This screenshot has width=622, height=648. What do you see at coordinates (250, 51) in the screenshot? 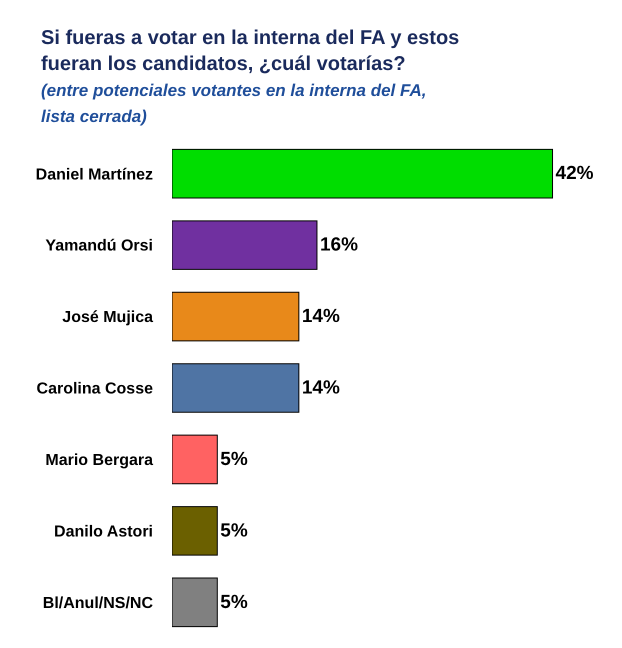
I see `chart-title: Si fueras a votar en la interna del FA y estos fueran los candidatos, ¿cuál votarías?` at bounding box center [250, 51].